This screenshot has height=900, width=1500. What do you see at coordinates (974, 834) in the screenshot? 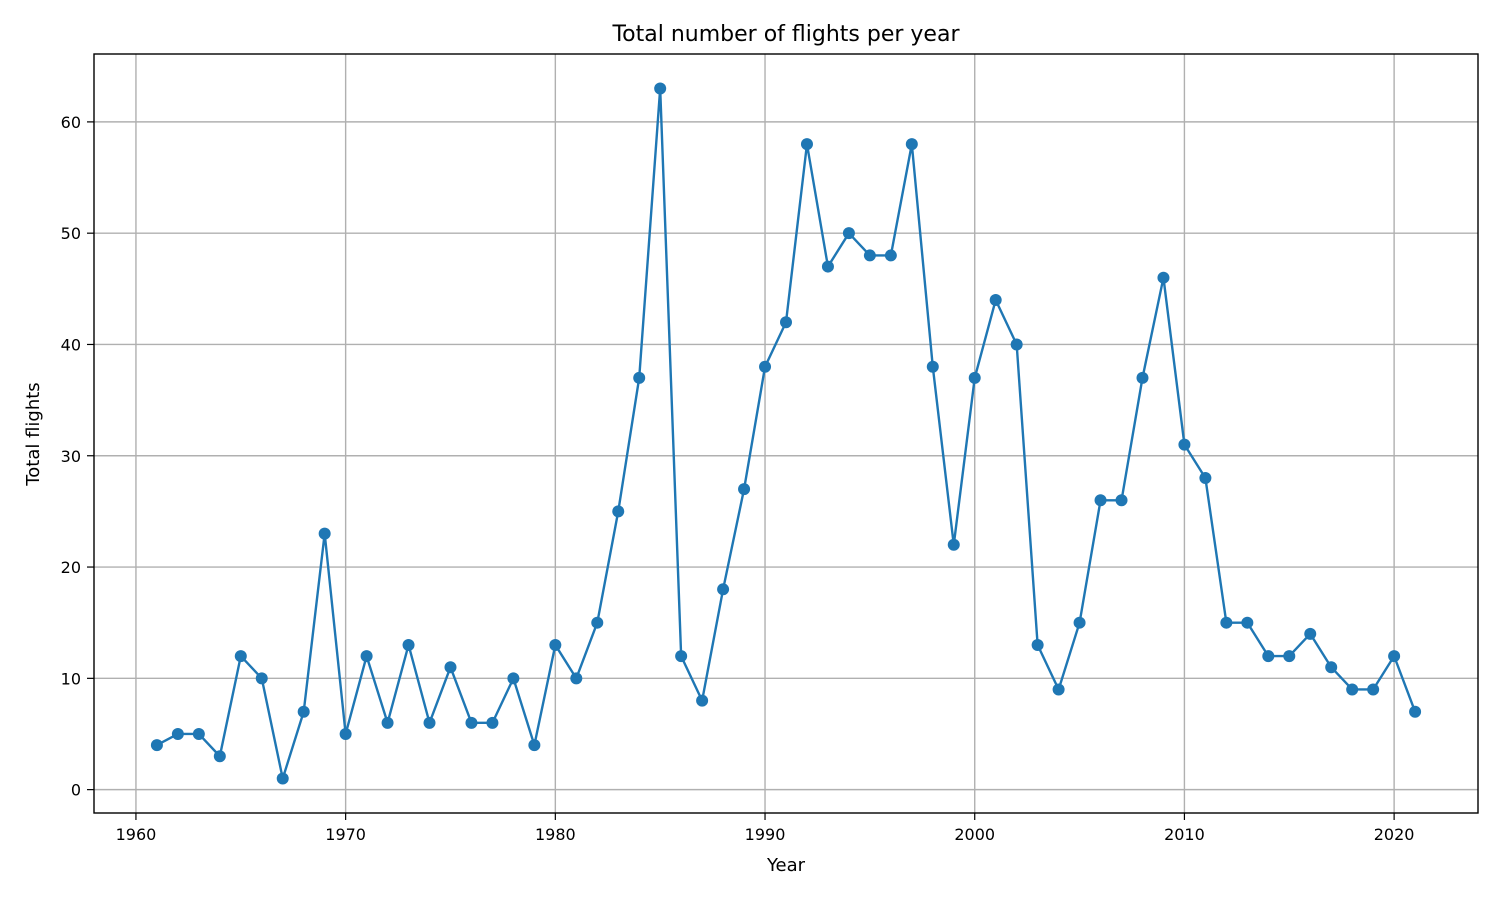
I see `x-tick-label: 2000` at bounding box center [974, 834].